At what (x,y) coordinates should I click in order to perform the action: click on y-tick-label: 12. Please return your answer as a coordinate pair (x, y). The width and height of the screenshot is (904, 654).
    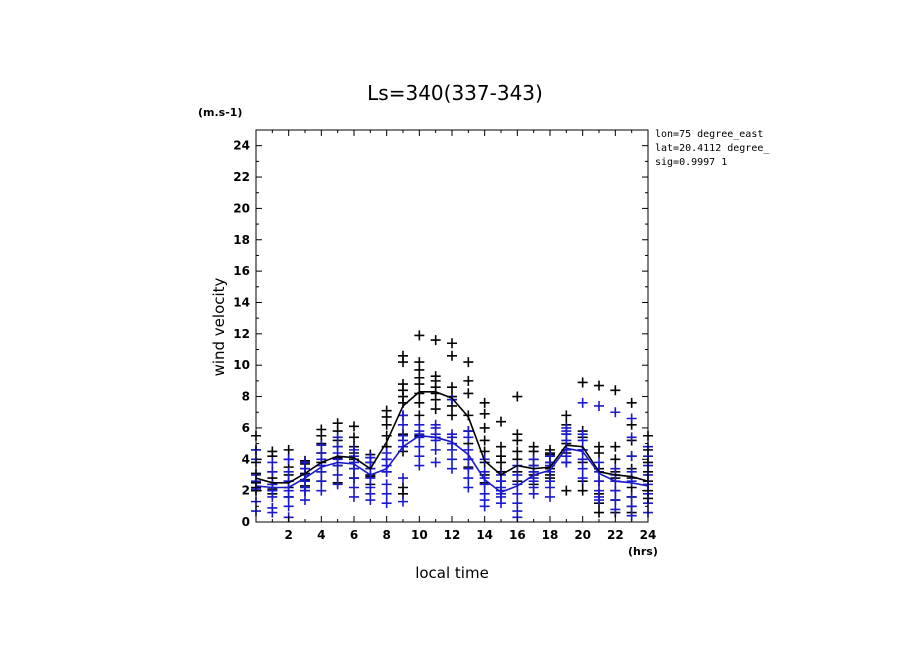
    Looking at the image, I should click on (241, 334).